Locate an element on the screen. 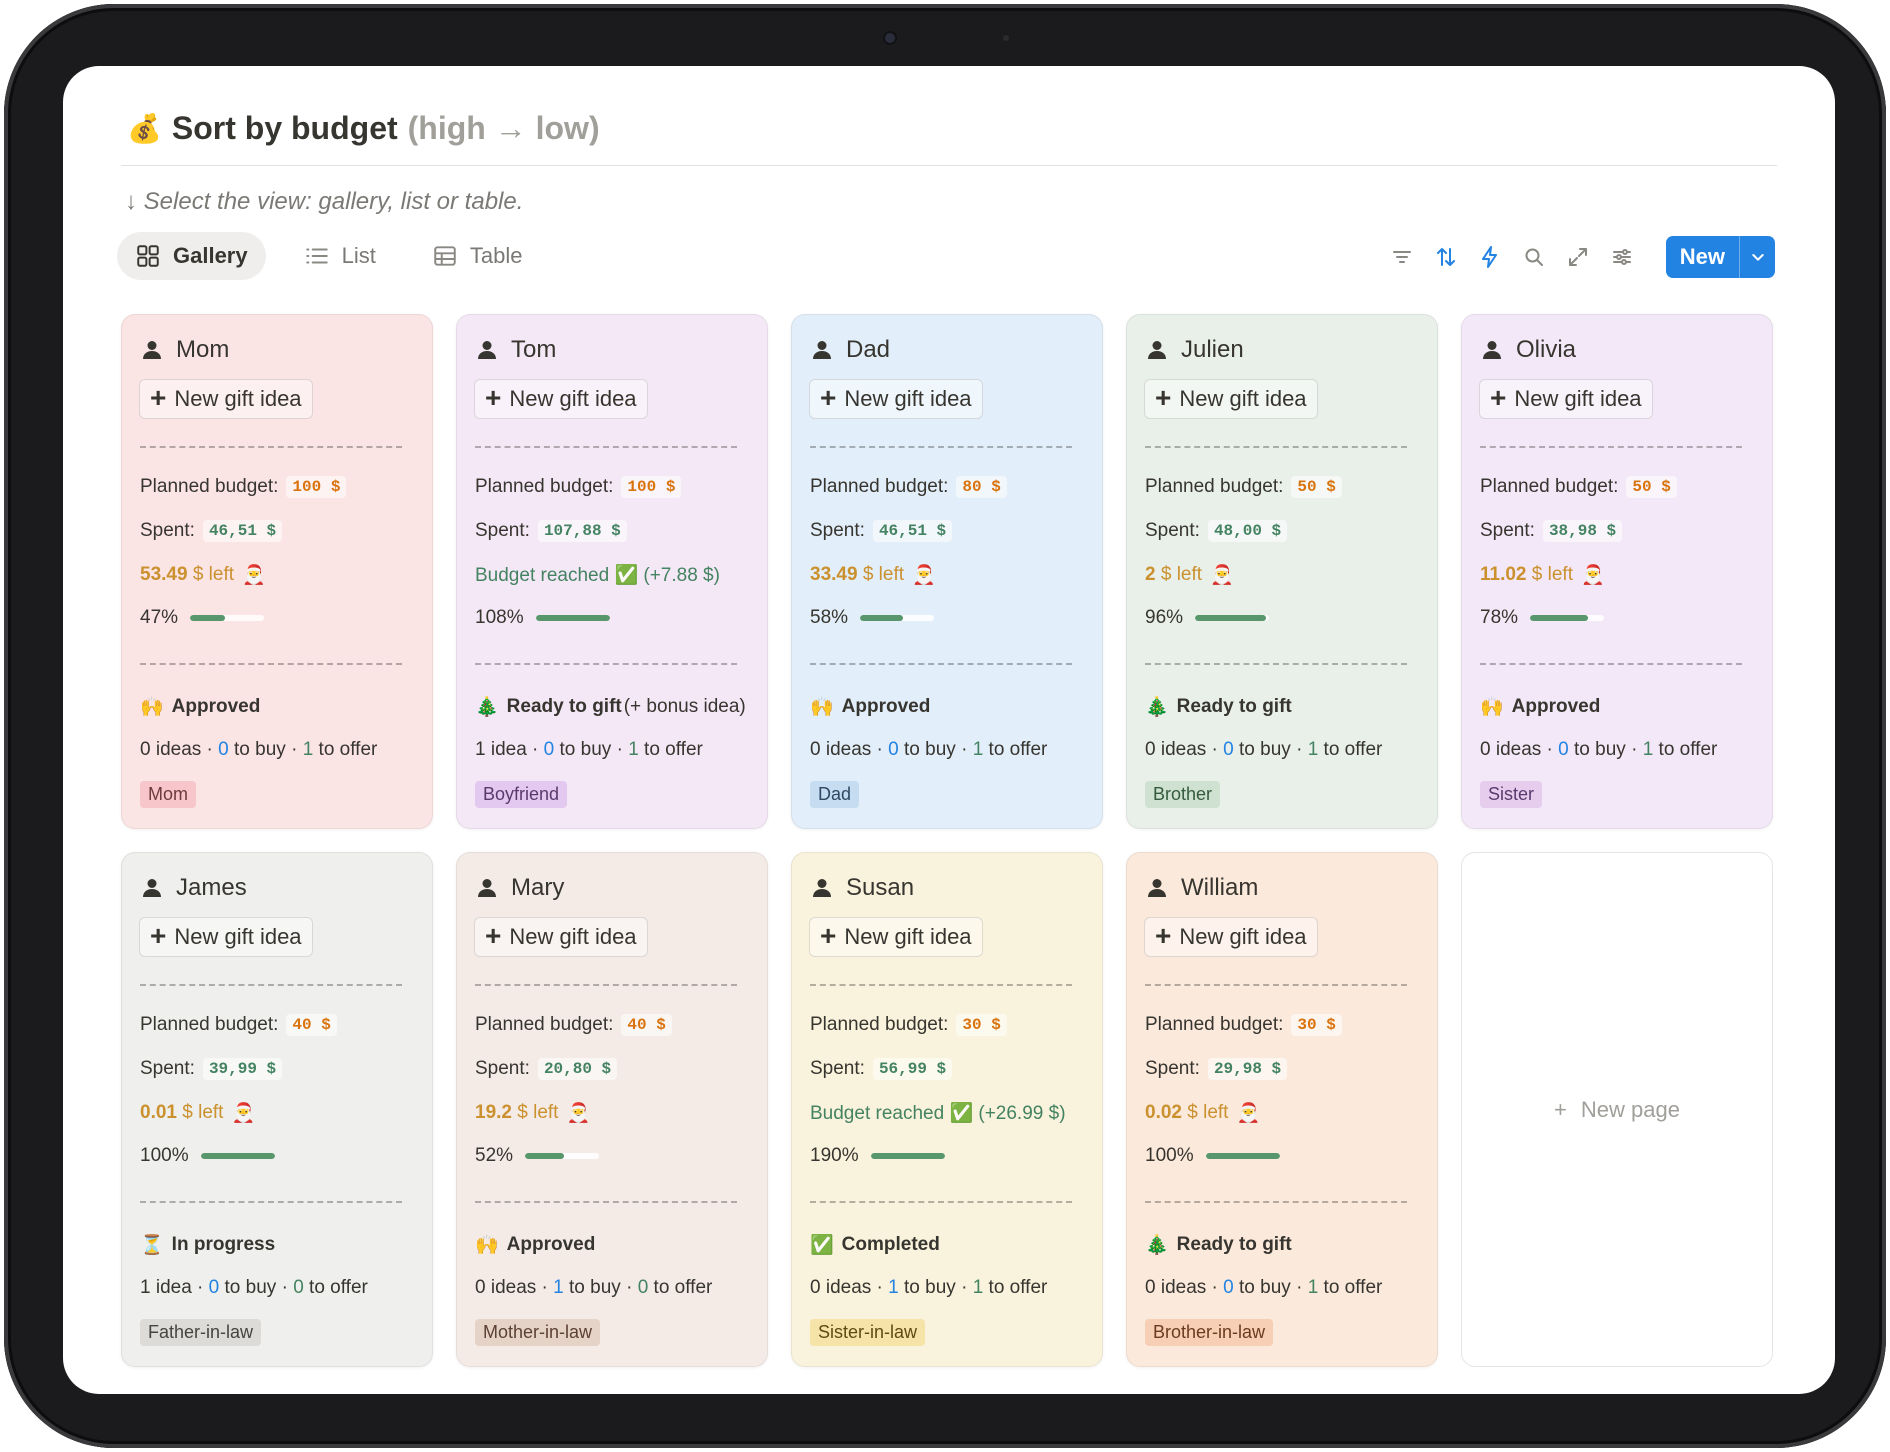 The width and height of the screenshot is (1890, 1452). settings-icon is located at coordinates (1622, 257).